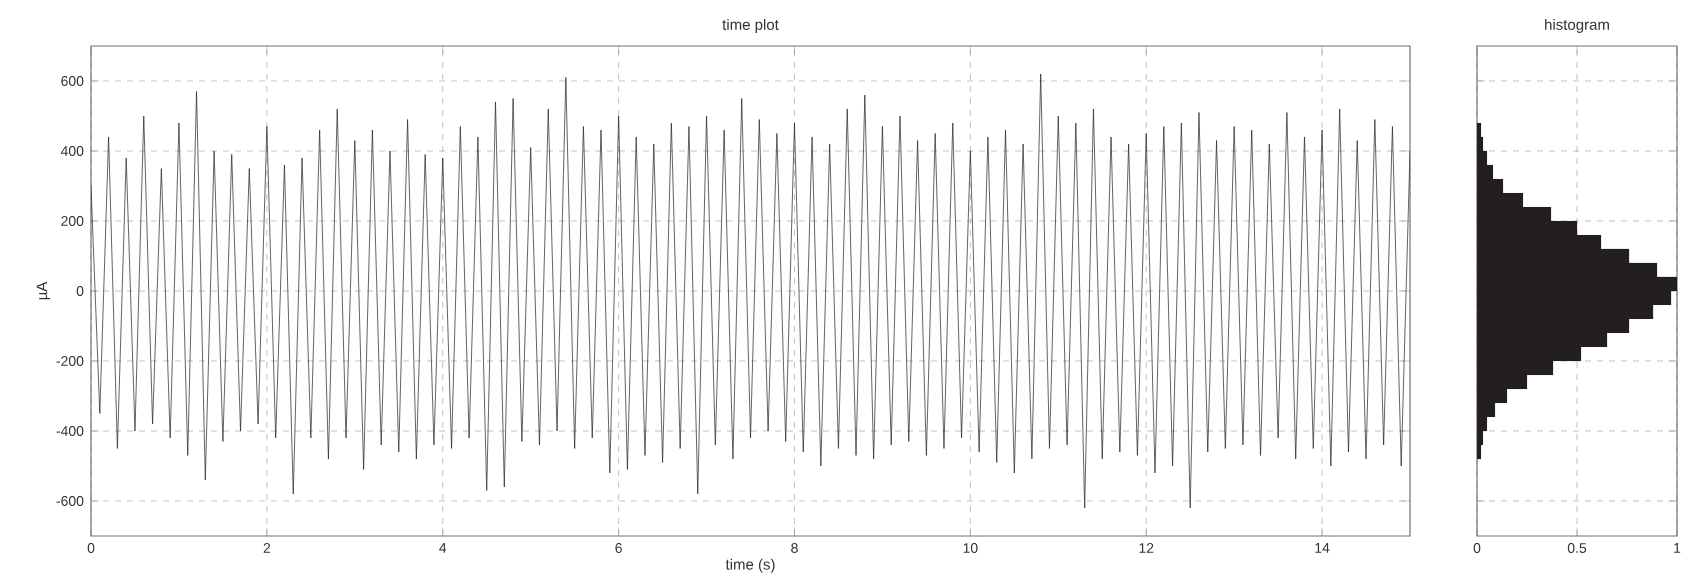 The image size is (1690, 587). I want to click on x-tick-label: 10, so click(970, 548).